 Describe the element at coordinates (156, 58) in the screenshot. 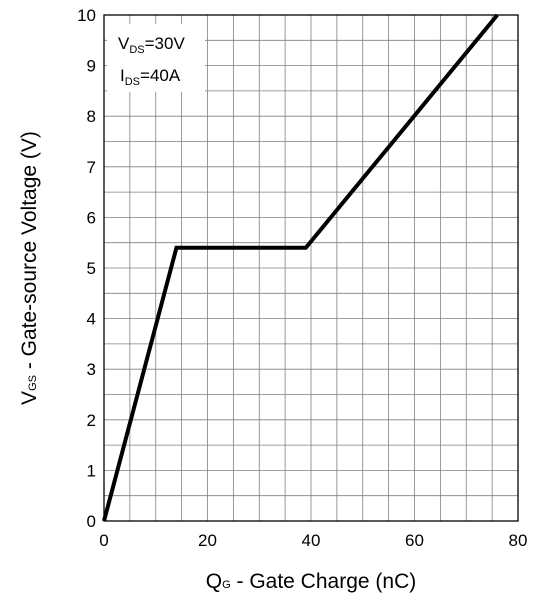

I see `annotation-box` at that location.